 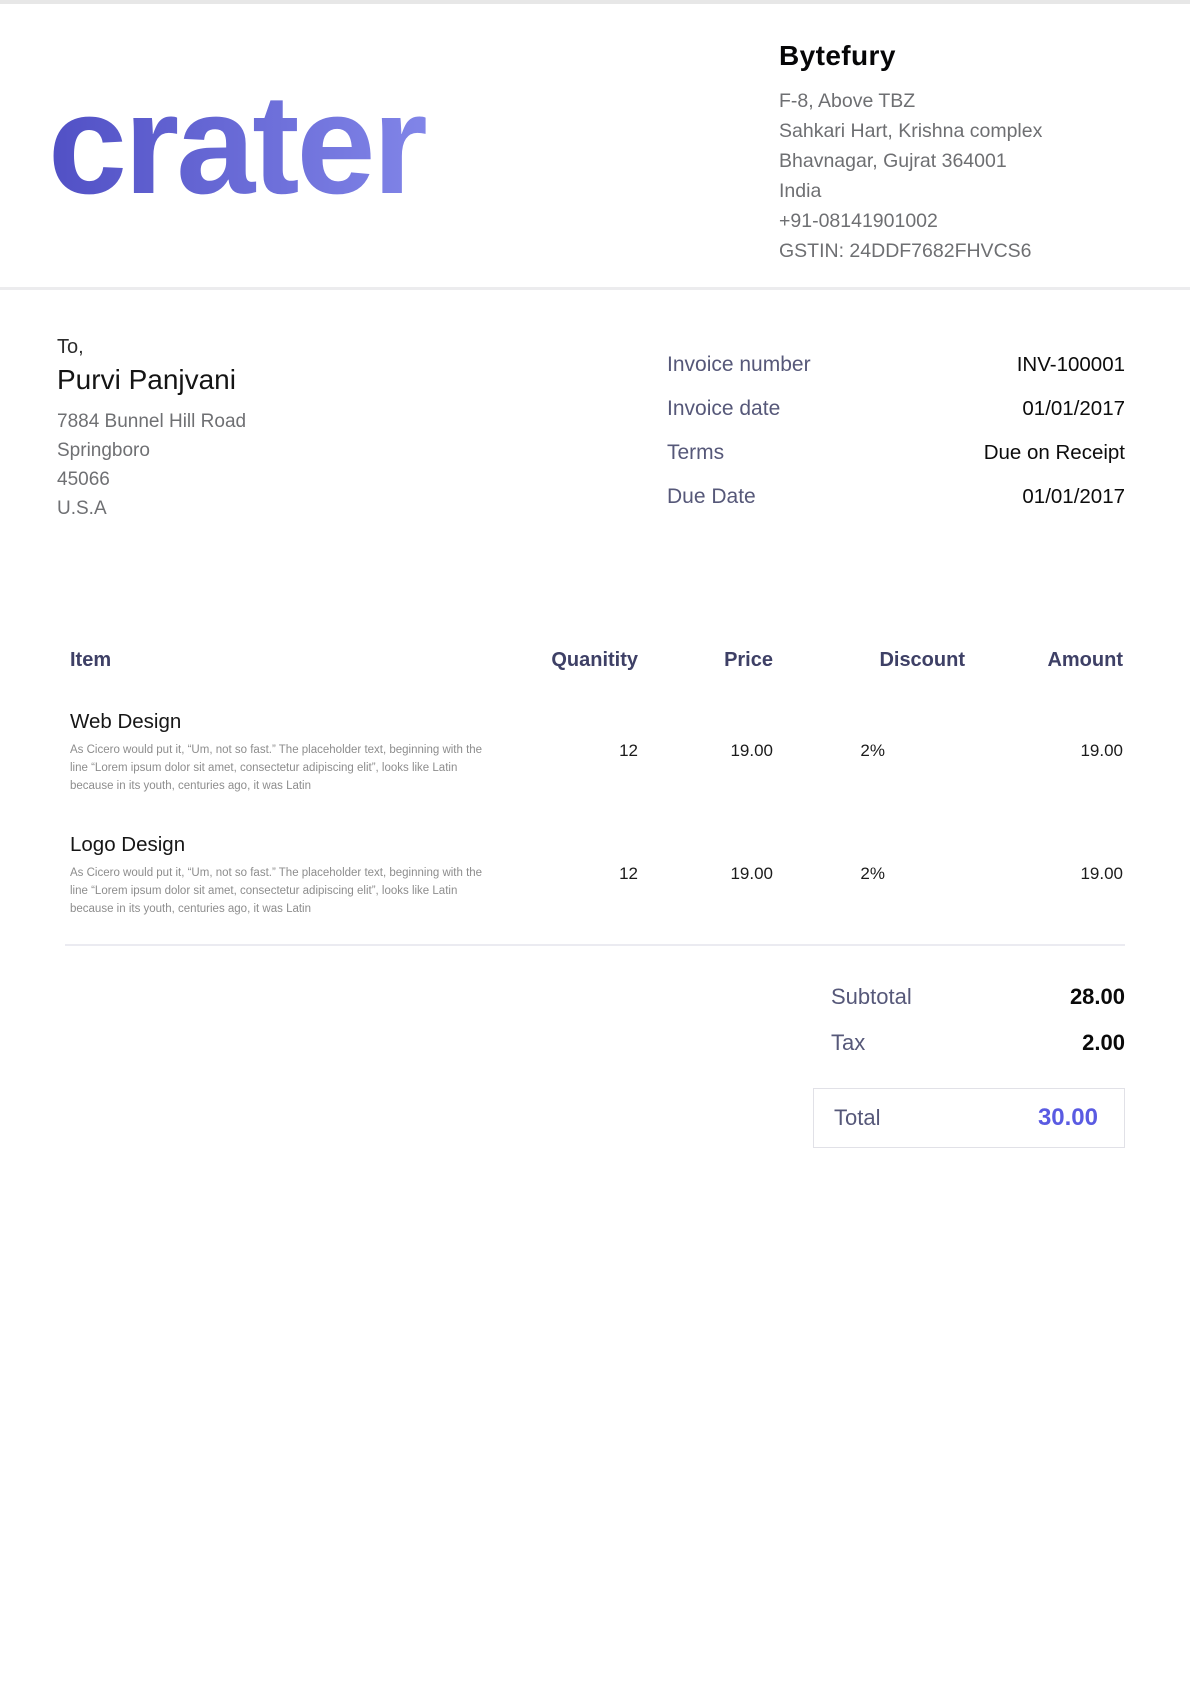 I want to click on bill-to-address-line: 7884 Bunnel Hill Road, so click(x=152, y=421).